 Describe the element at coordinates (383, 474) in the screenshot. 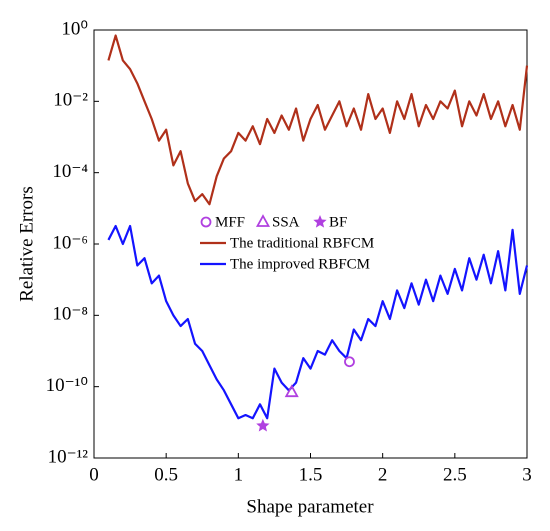

I see `x-tick-label: 2` at that location.